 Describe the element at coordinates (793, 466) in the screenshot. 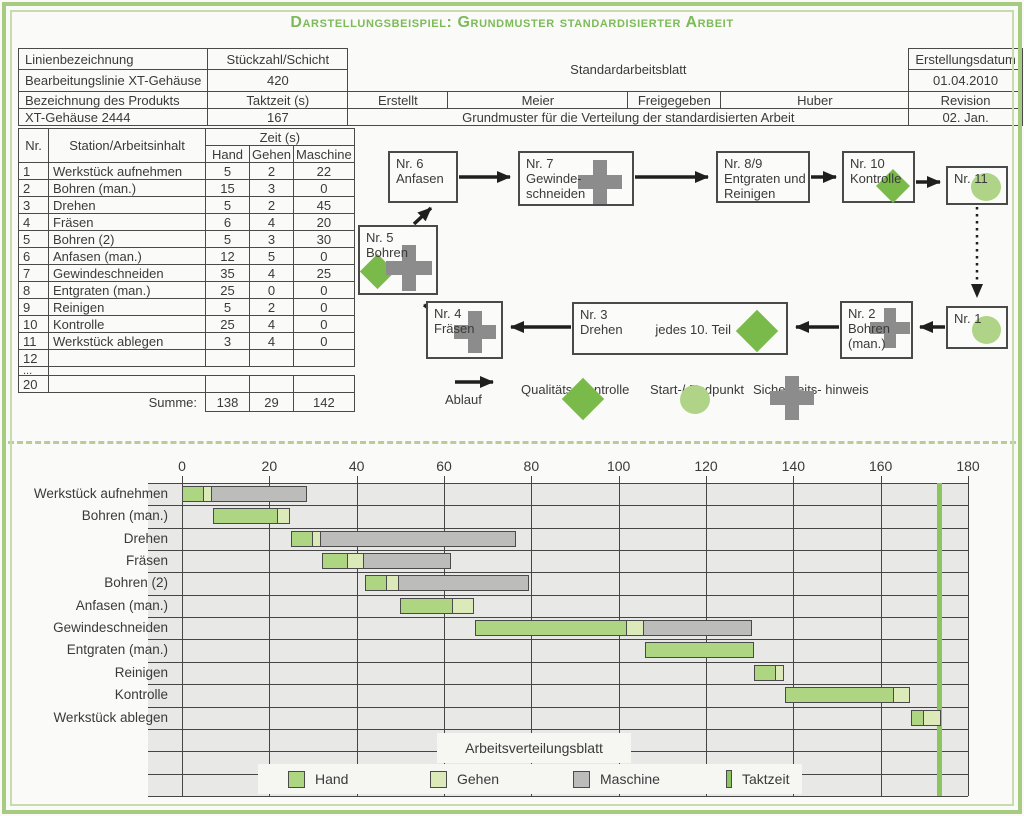

I see `axis-tick-label: 140` at that location.